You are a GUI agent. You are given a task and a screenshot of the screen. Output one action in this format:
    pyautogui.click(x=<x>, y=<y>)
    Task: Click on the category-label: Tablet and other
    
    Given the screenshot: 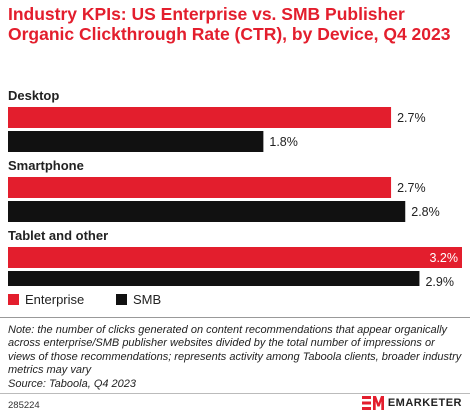 What is the action you would take?
    pyautogui.click(x=58, y=235)
    